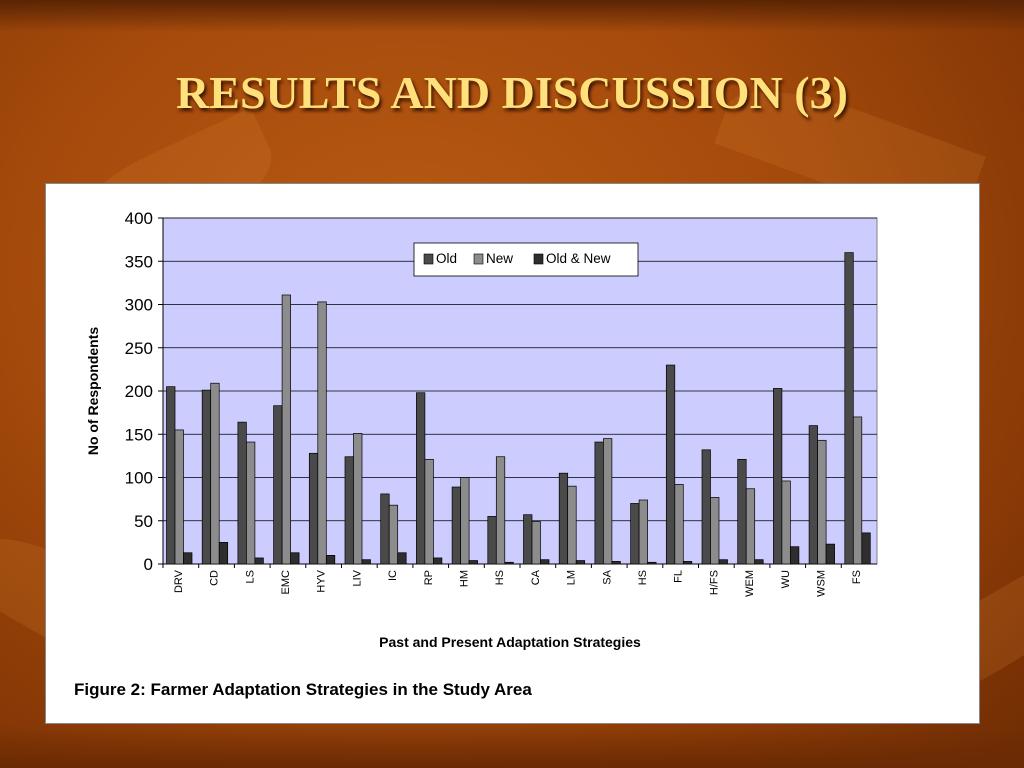 This screenshot has height=768, width=1024. Describe the element at coordinates (139, 305) in the screenshot. I see `y-tick-label: 300` at that location.